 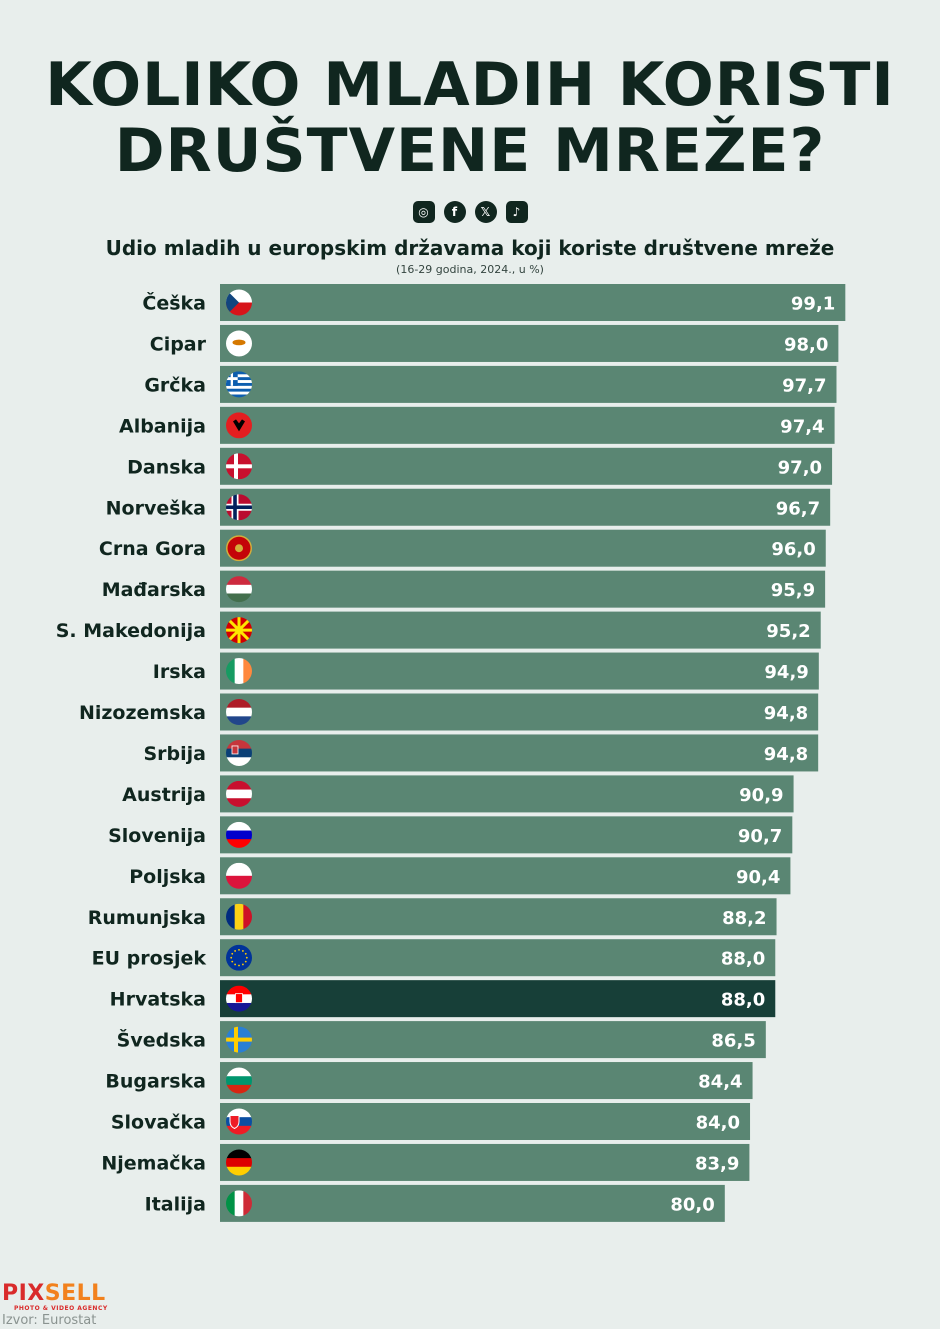 I want to click on value-label: 96,0, so click(x=793, y=549).